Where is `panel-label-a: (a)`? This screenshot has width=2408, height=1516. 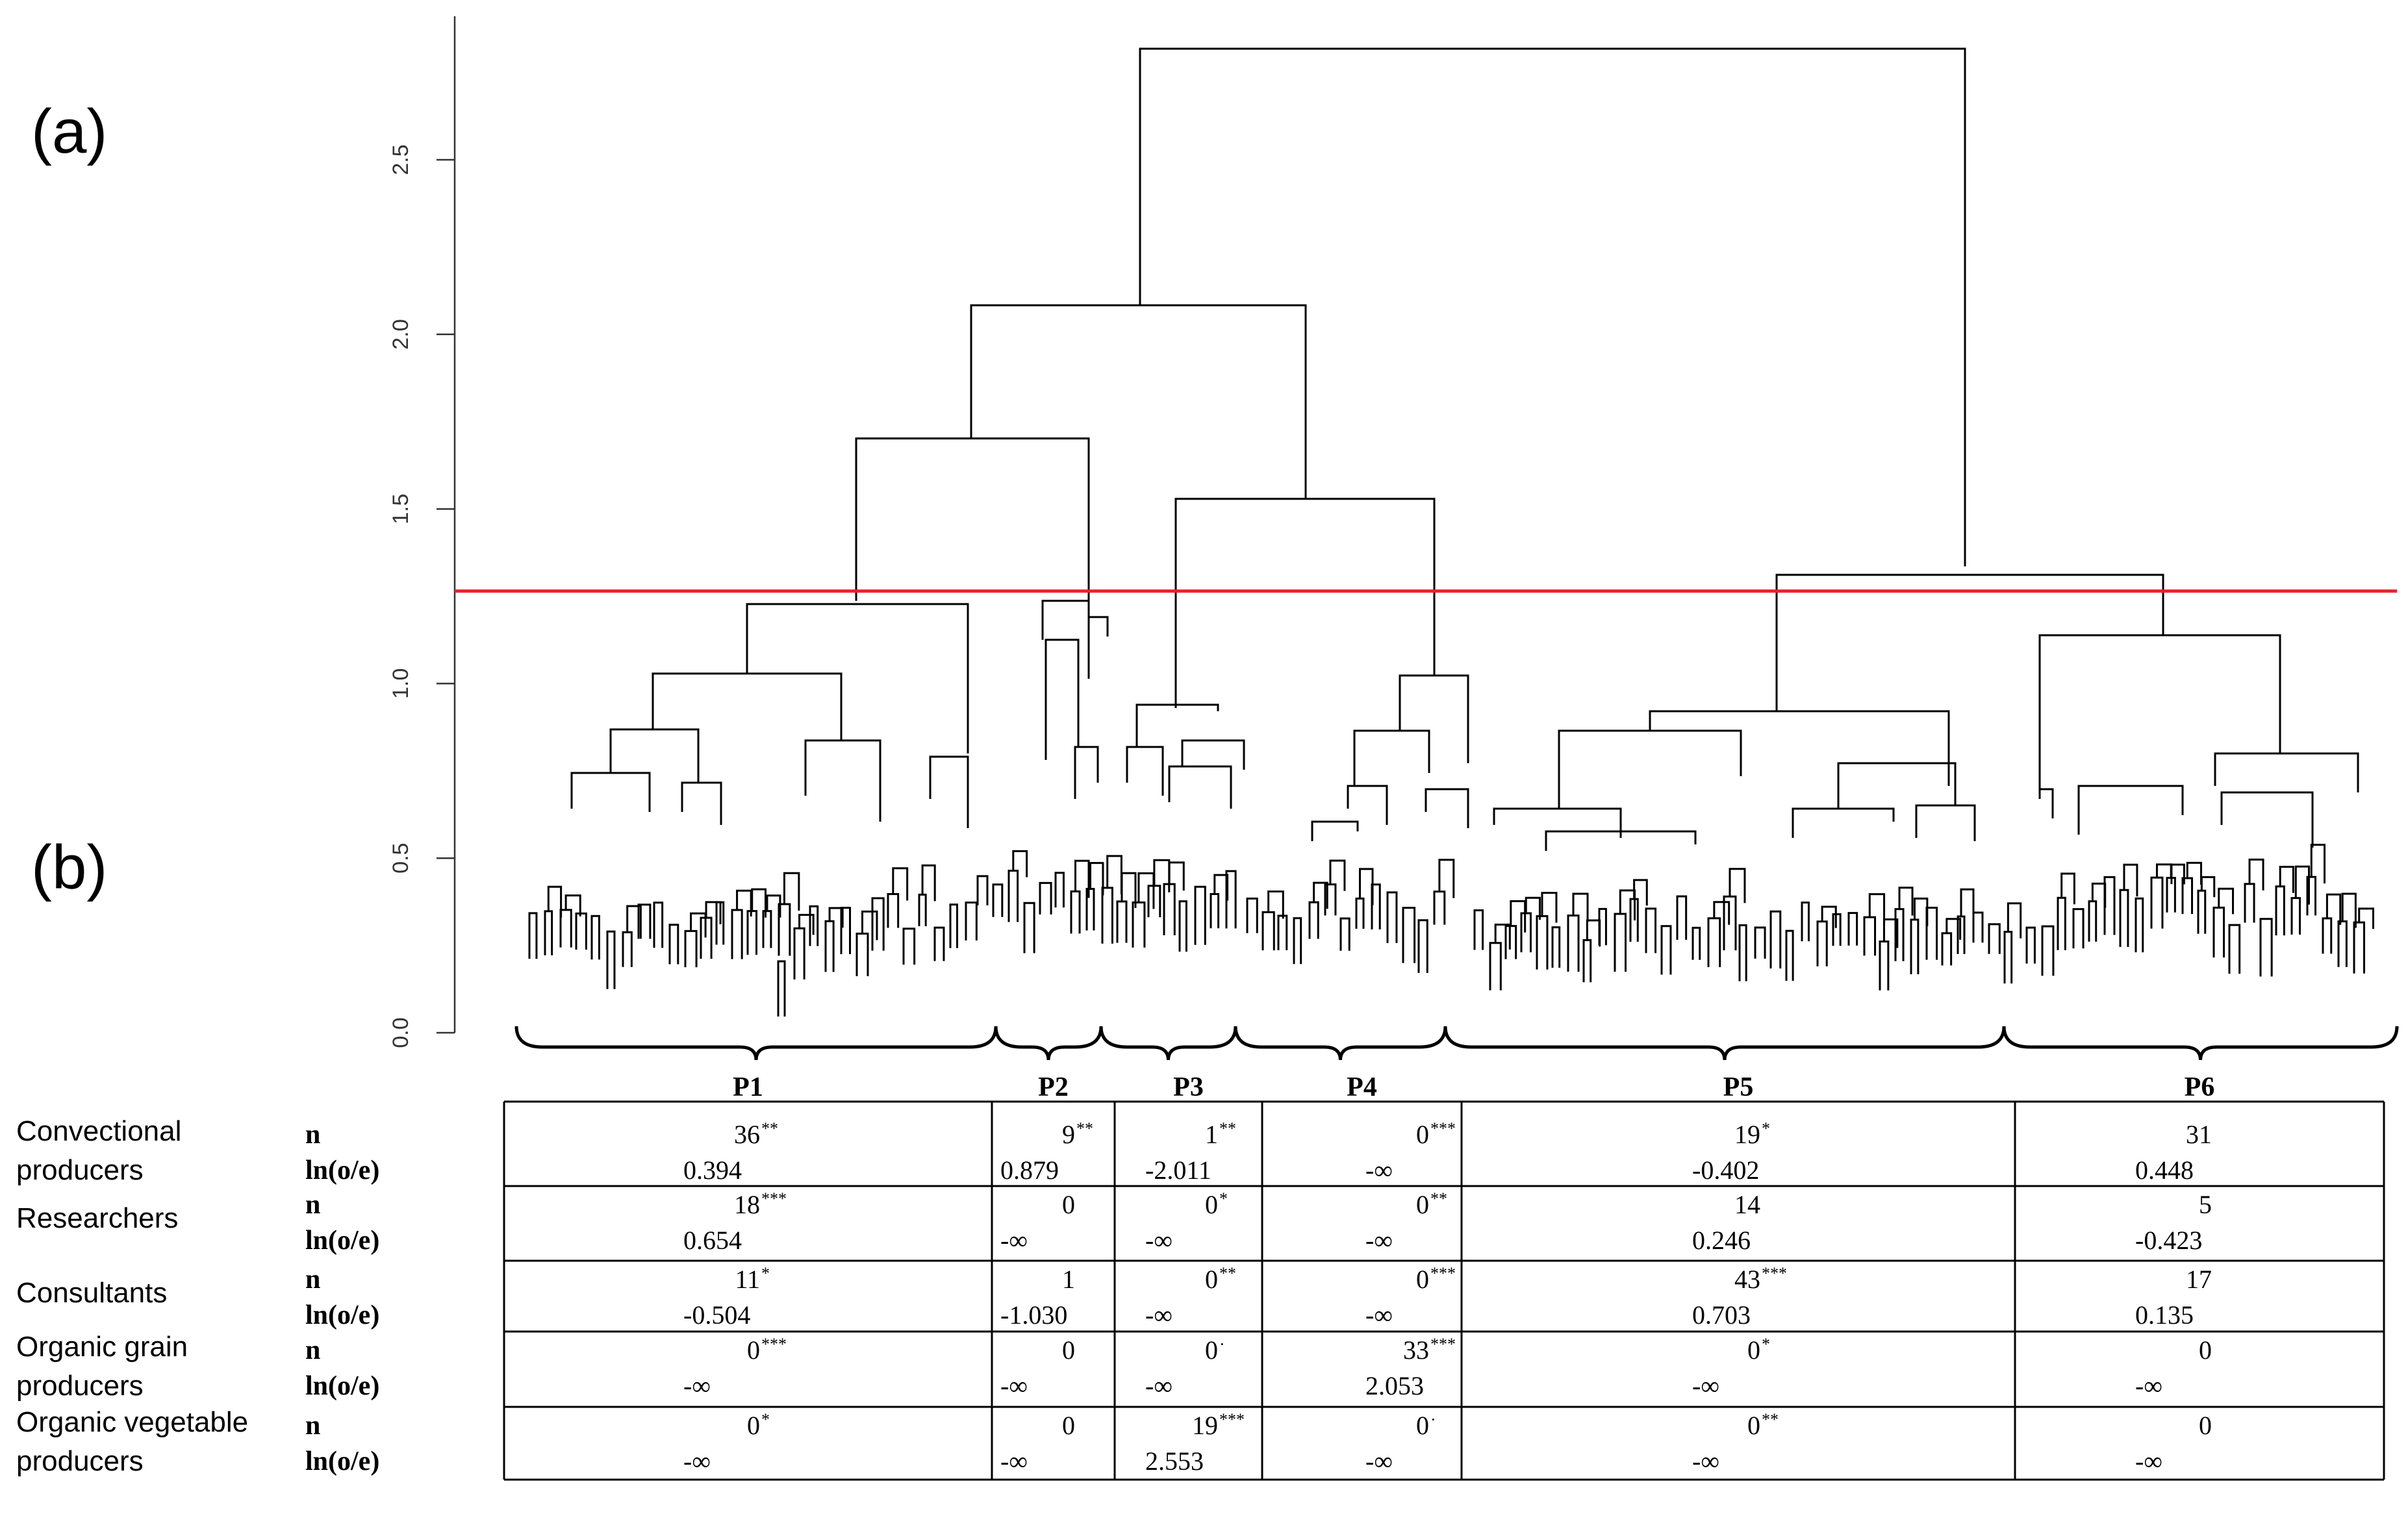 panel-label-a: (a) is located at coordinates (69, 131).